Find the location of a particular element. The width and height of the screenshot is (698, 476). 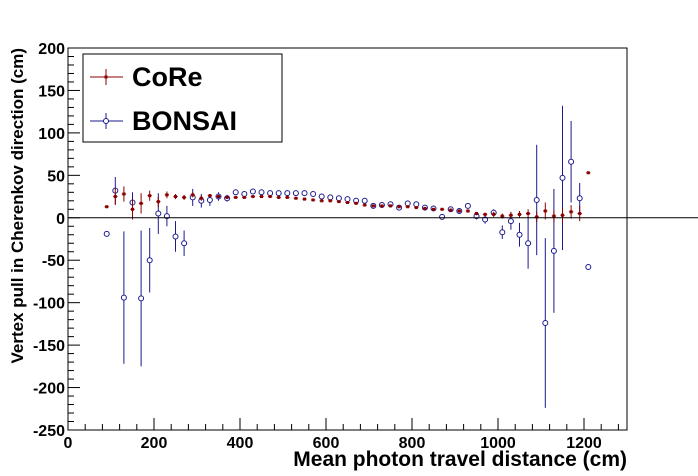

y-tick-label: 150 is located at coordinates (51, 91).